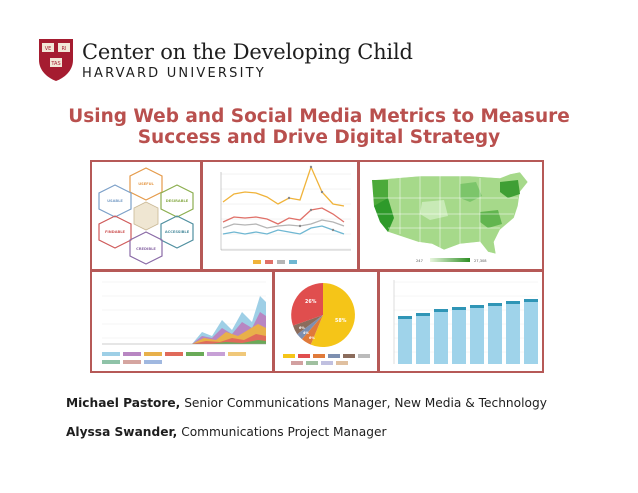 The image size is (638, 493). What do you see at coordinates (302, 328) in the screenshot?
I see `pie-label-3: 6%` at bounding box center [302, 328].